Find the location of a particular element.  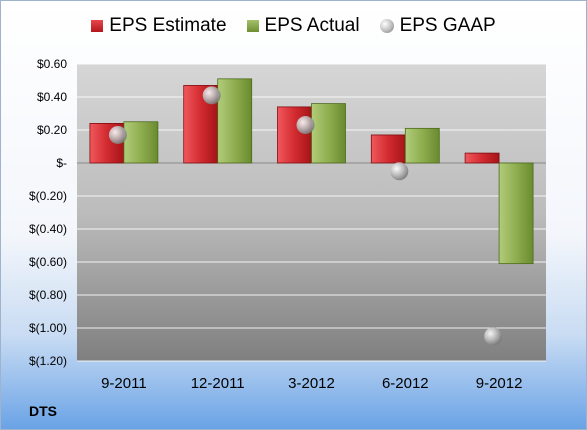

y-tick-label: $0.20 is located at coordinates (52, 130).